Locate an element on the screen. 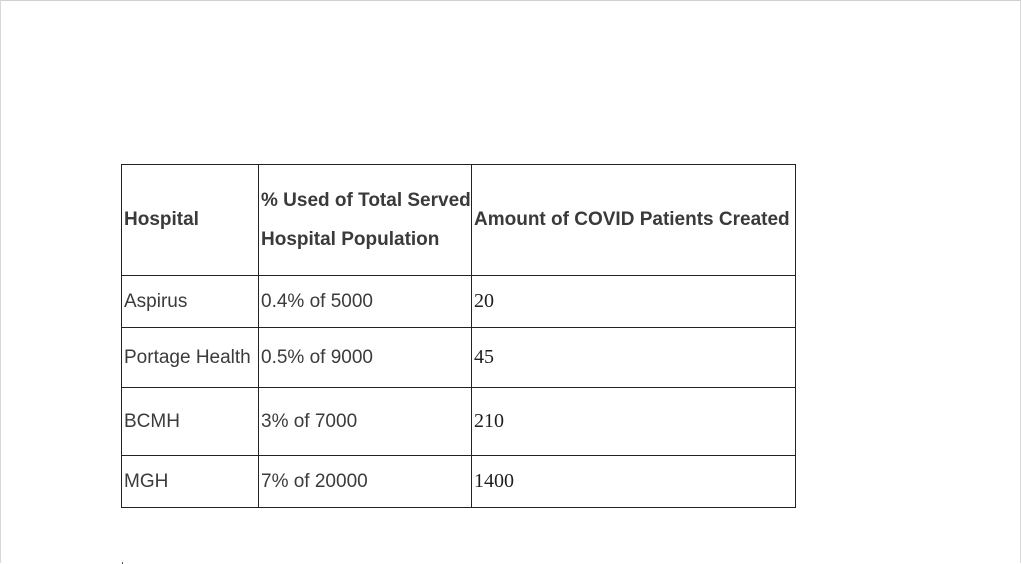 The height and width of the screenshot is (564, 1021). table-row: Portage Health 0.5% of 9000 45 is located at coordinates (458, 357).